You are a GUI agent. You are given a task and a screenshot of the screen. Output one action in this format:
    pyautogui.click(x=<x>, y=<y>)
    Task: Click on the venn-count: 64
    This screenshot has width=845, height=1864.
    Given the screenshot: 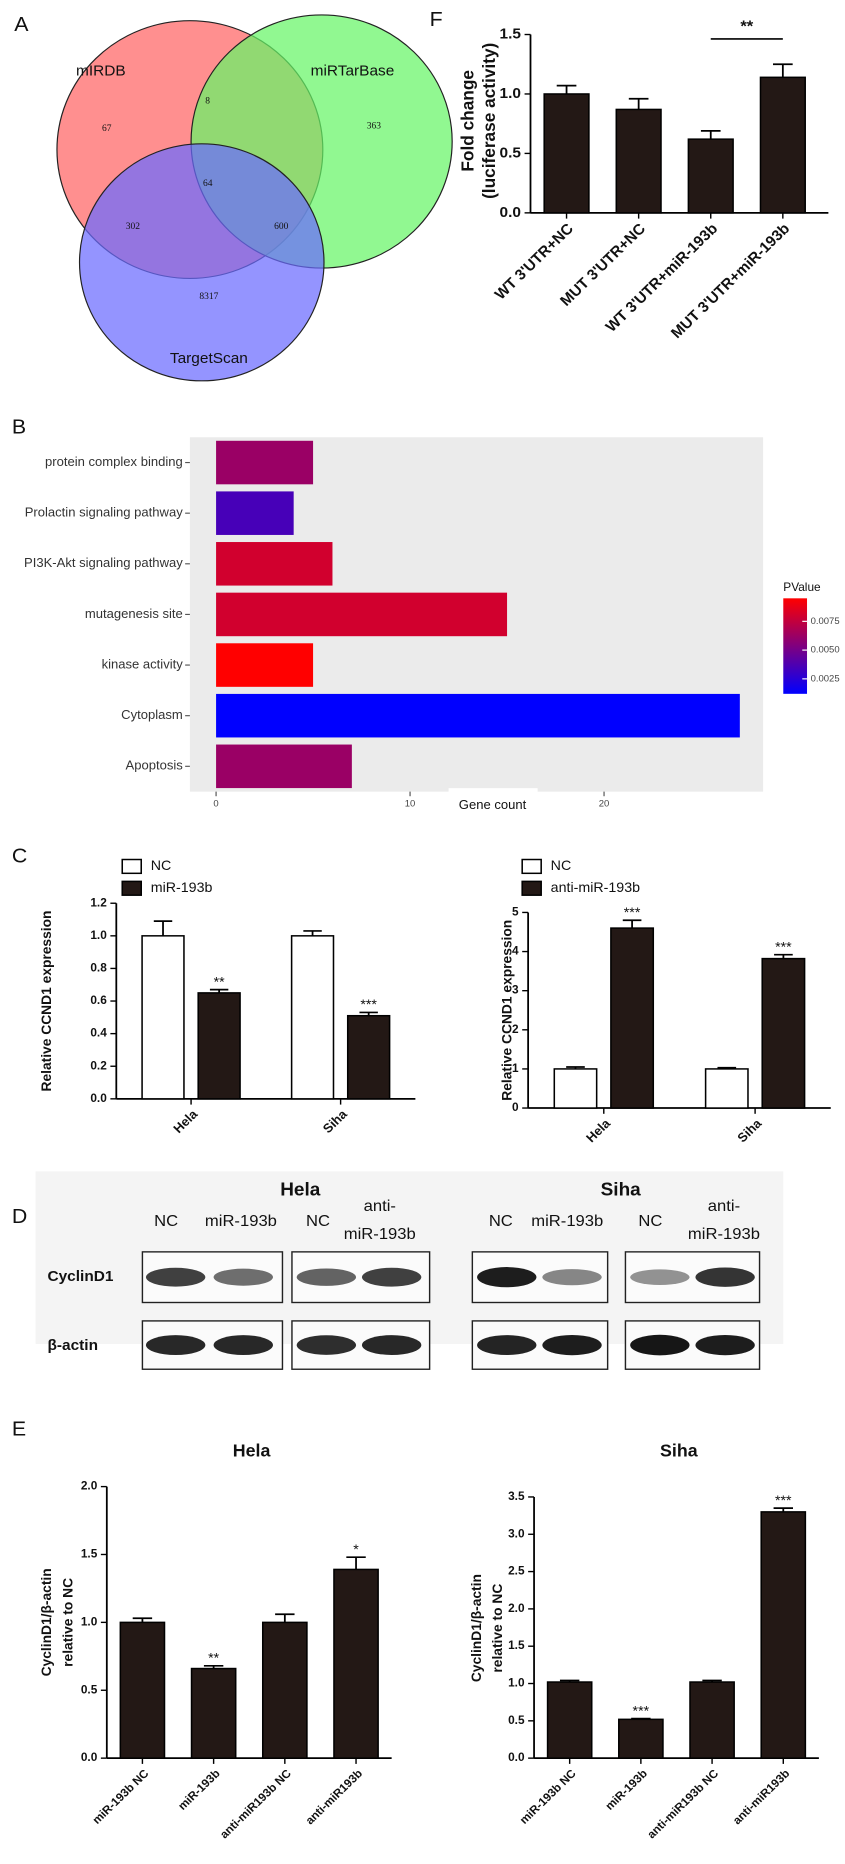 What is the action you would take?
    pyautogui.click(x=208, y=184)
    